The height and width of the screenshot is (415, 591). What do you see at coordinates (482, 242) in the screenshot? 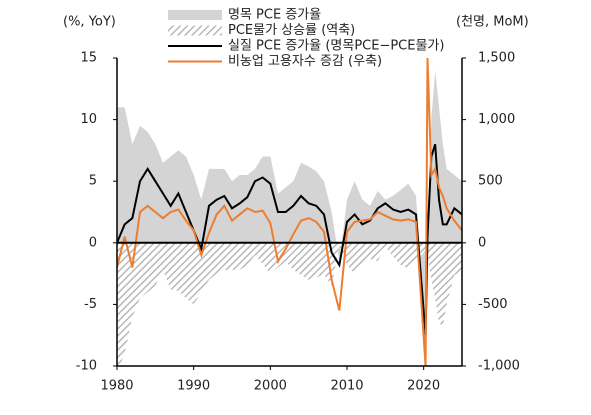
I see `y2-tick-label: 0` at bounding box center [482, 242].